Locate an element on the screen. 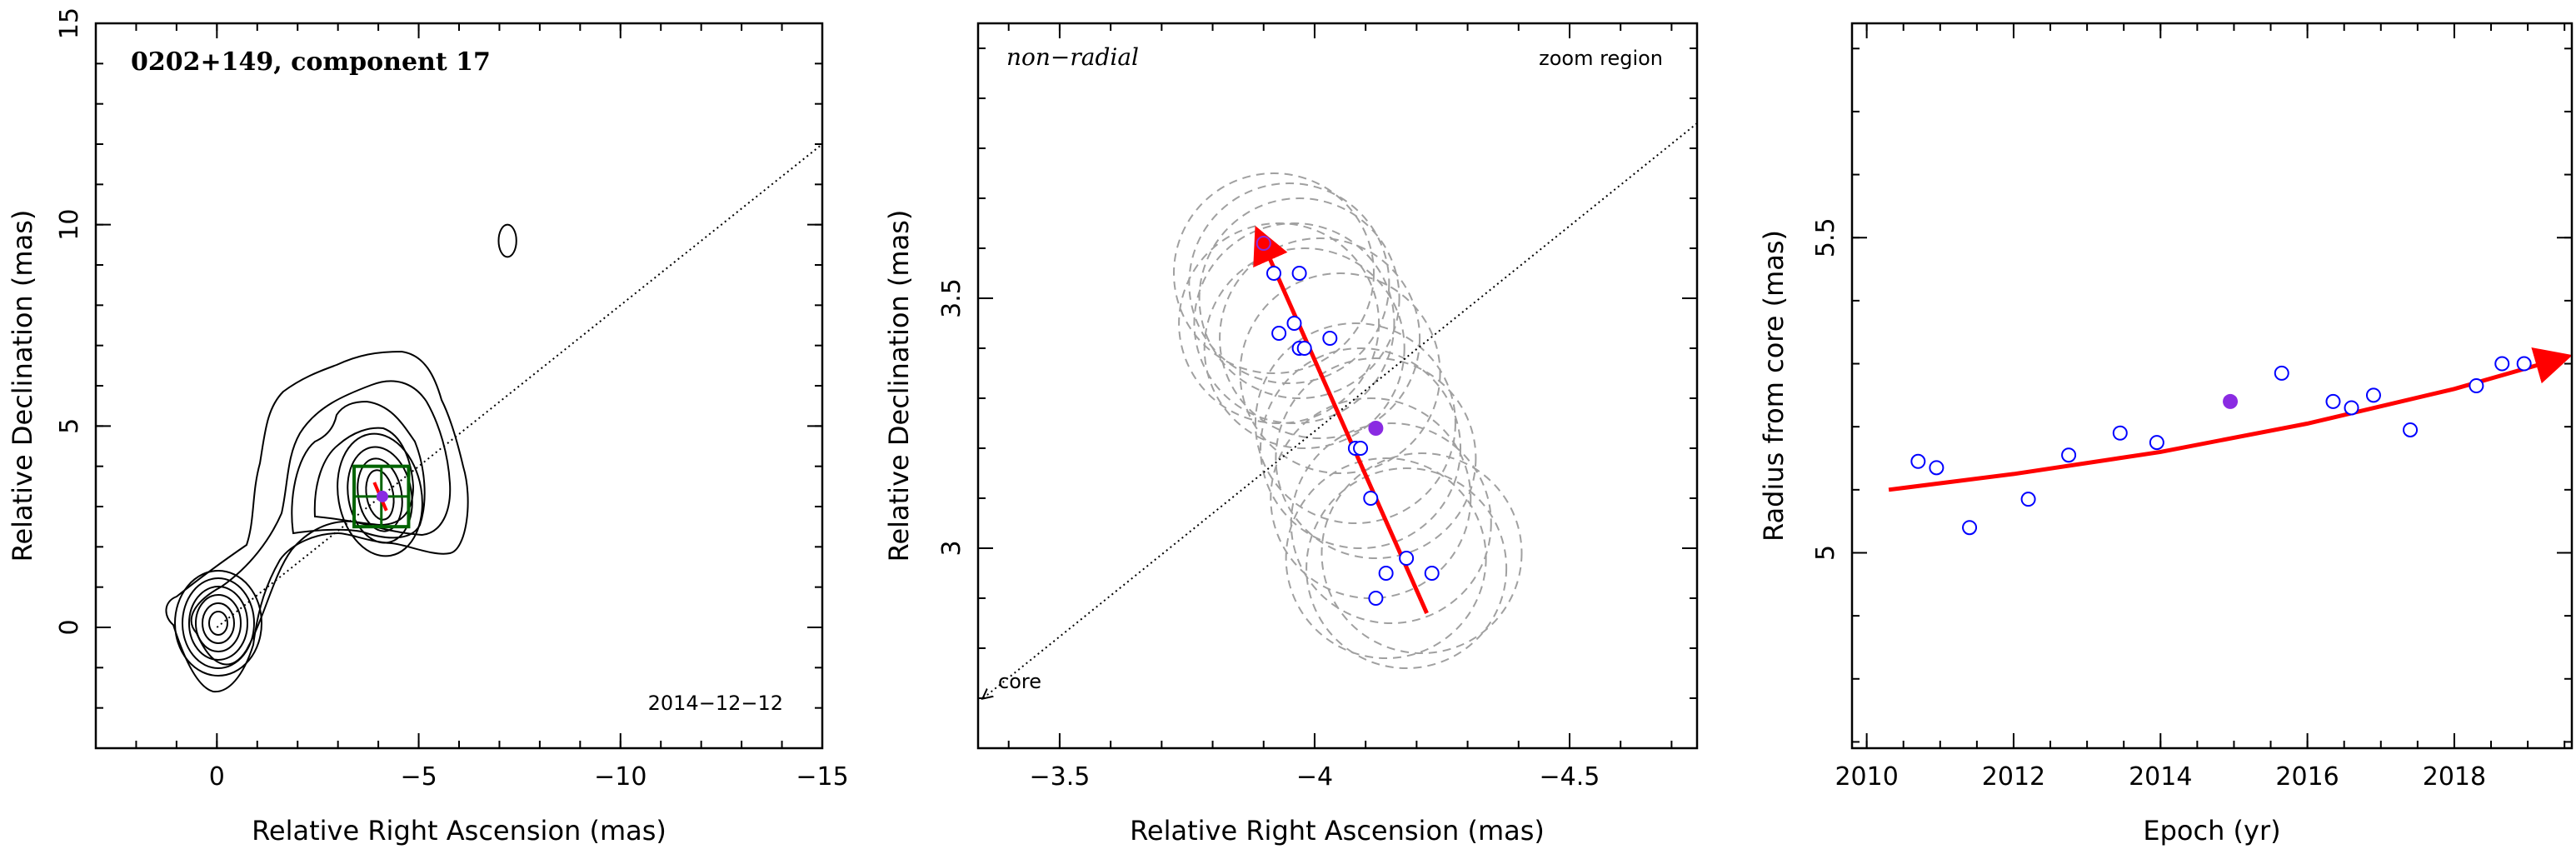 This screenshot has height=854, width=2576. track-arrow is located at coordinates (1341, 420).